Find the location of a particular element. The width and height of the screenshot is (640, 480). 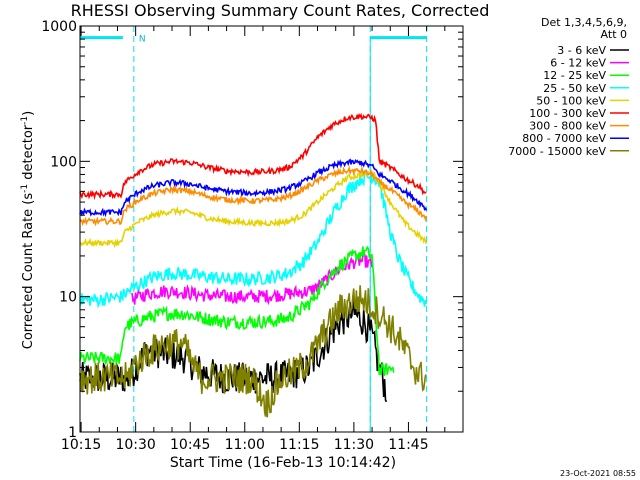

y-axis-label-sup2: -1 is located at coordinates (25, 120).